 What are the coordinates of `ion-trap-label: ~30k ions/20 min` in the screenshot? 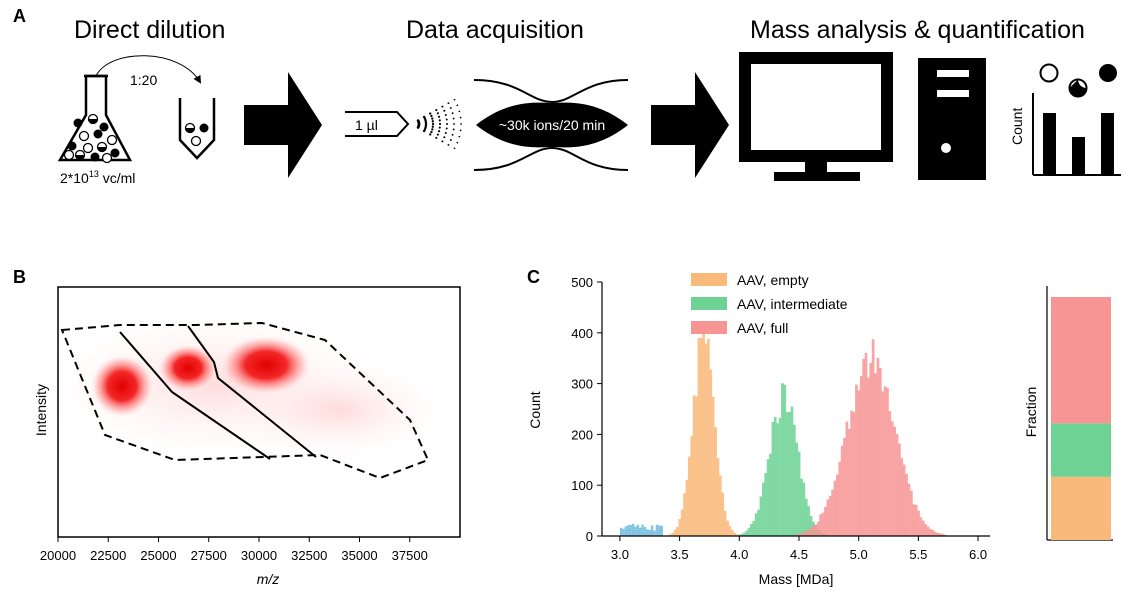 It's located at (552, 125).